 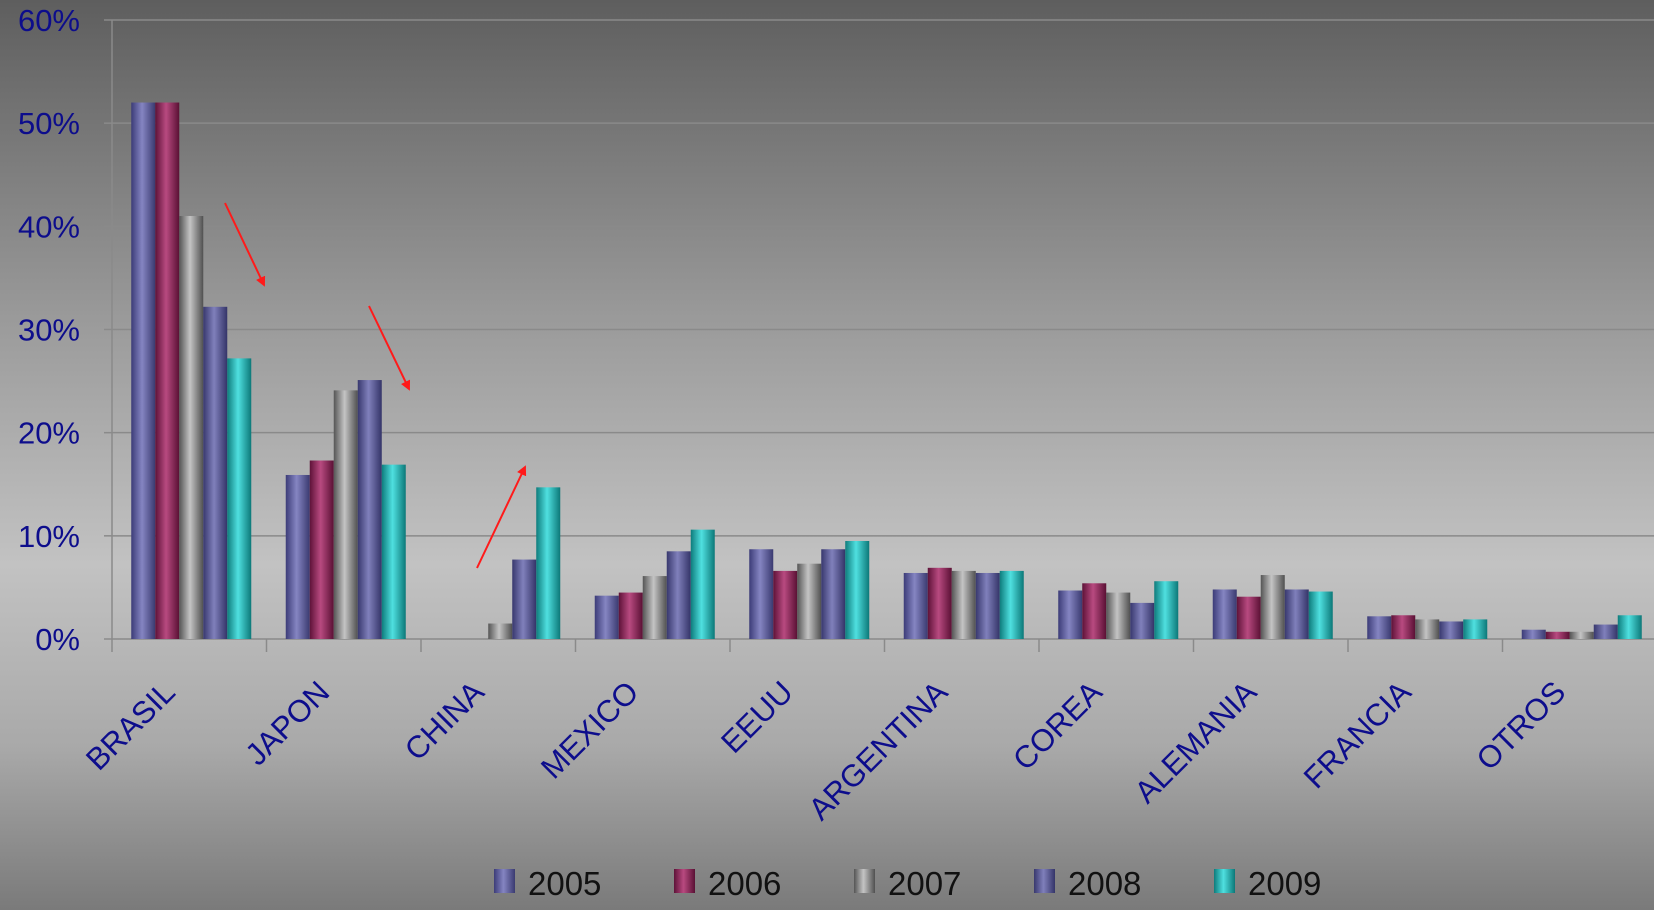 I want to click on bar-brasil-2009, so click(x=239, y=498).